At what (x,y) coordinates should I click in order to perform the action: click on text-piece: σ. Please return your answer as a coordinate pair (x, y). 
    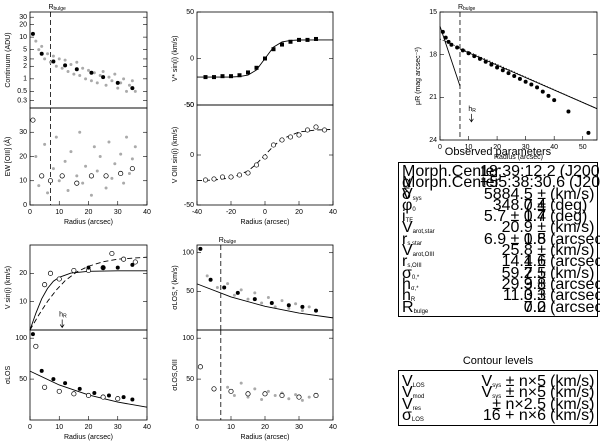
    Looking at the image, I should click on (407, 415).